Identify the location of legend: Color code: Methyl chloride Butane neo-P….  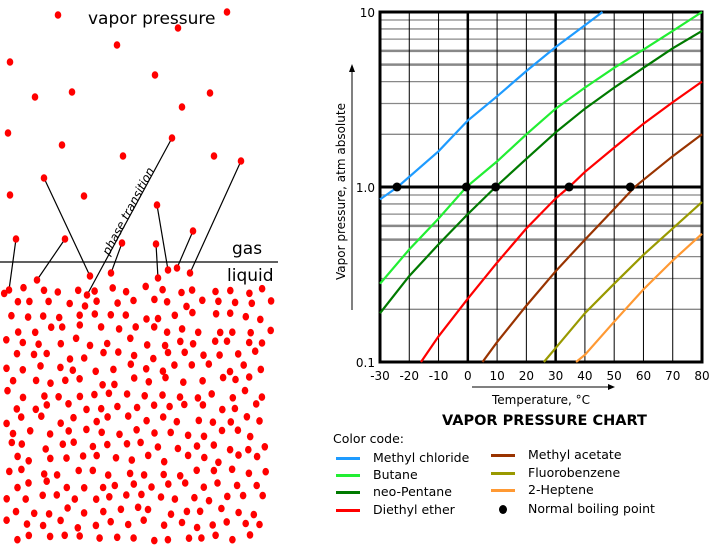
(527, 488).